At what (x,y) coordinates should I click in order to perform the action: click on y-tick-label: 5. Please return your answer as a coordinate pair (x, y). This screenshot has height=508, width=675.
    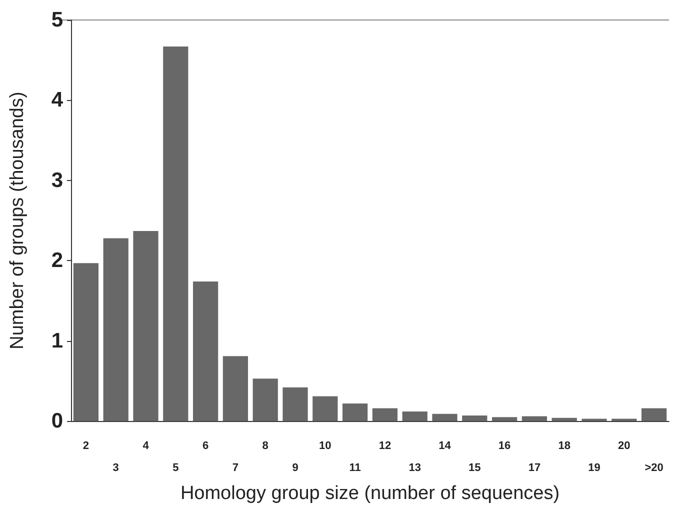
    Looking at the image, I should click on (57, 20).